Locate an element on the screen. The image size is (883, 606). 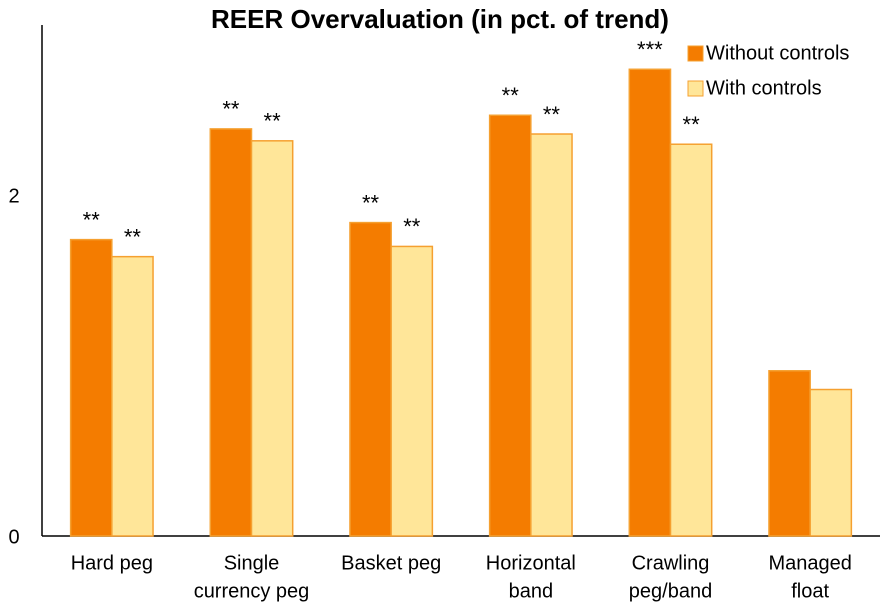
x-tick-label: Hard peg is located at coordinates (112, 563).